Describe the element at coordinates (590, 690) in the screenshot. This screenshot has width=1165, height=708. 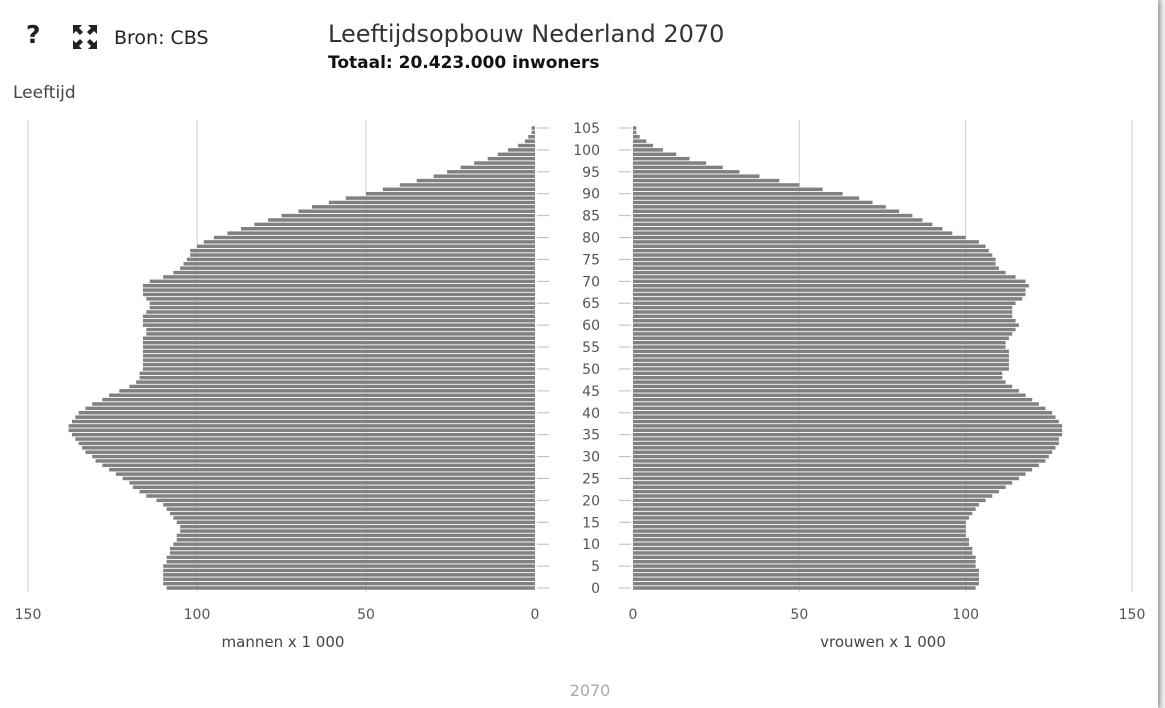
I see `year-label: 2070` at that location.